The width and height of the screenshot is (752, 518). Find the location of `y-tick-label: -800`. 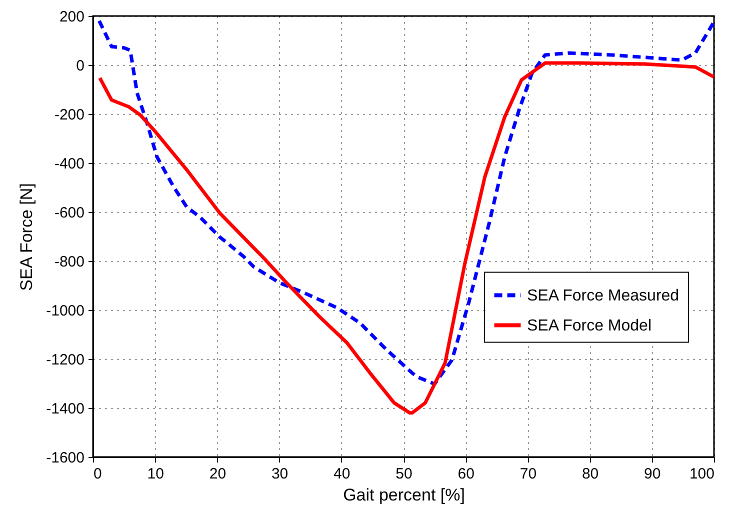

y-tick-label: -800 is located at coordinates (69, 262).